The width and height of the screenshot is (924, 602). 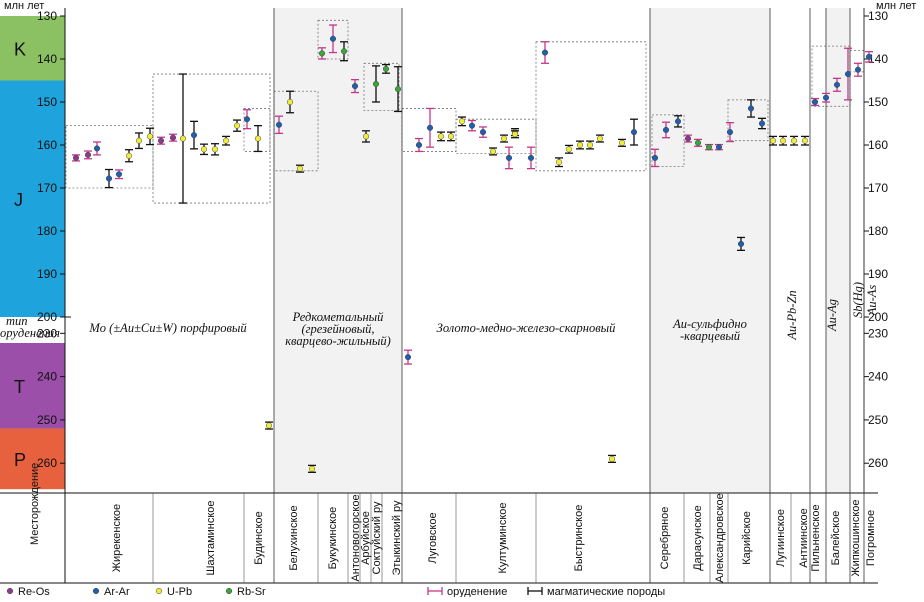 What do you see at coordinates (333, 538) in the screenshot?
I see `deposit-label: Букукинское` at bounding box center [333, 538].